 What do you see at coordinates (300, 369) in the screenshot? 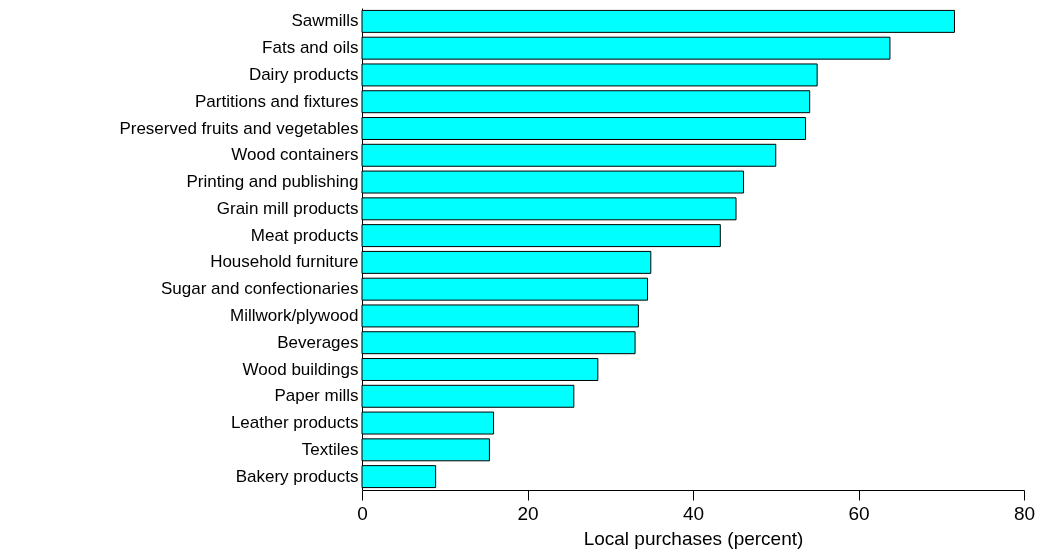
I see `y-tick-label: Wood buildings` at bounding box center [300, 369].